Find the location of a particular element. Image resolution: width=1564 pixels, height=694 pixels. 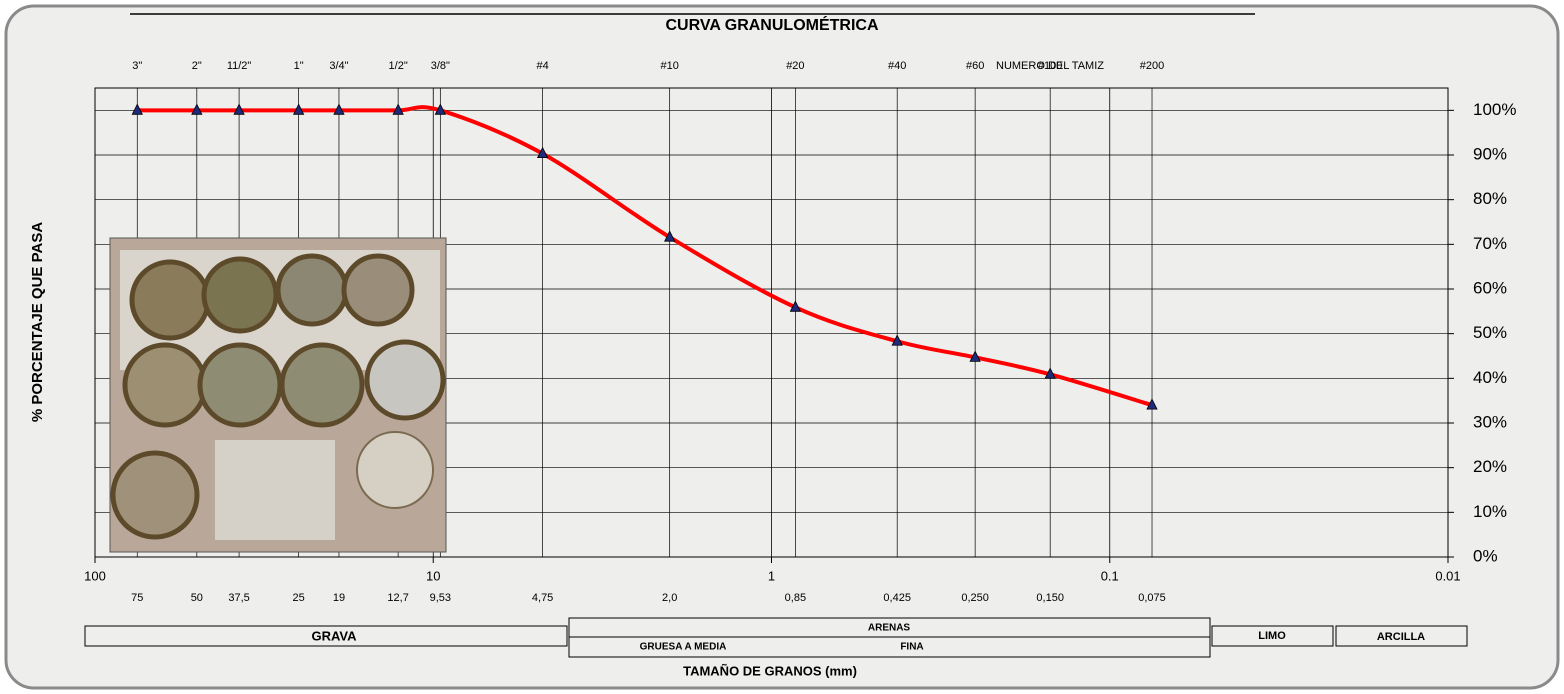

sieve-tick-label: #60 is located at coordinates (975, 66).